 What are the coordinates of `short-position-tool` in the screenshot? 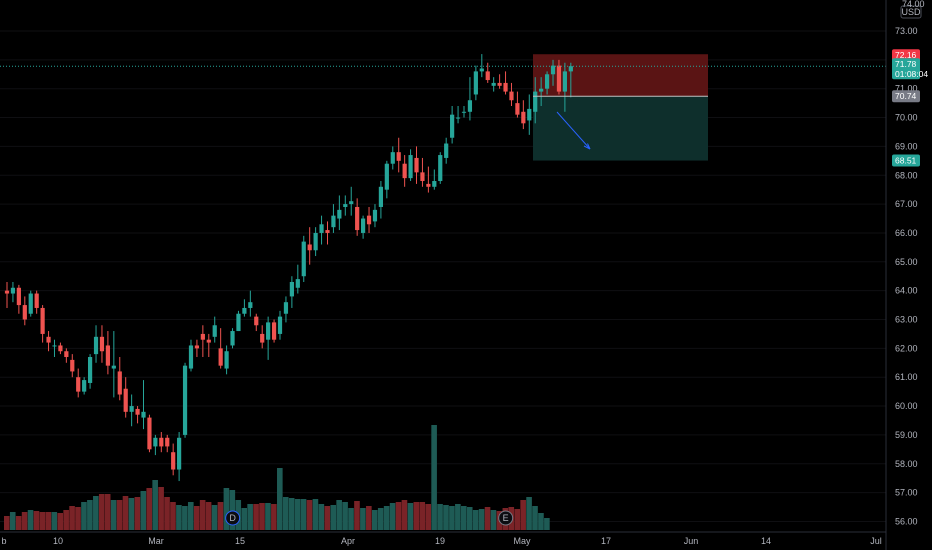 It's located at (620, 107).